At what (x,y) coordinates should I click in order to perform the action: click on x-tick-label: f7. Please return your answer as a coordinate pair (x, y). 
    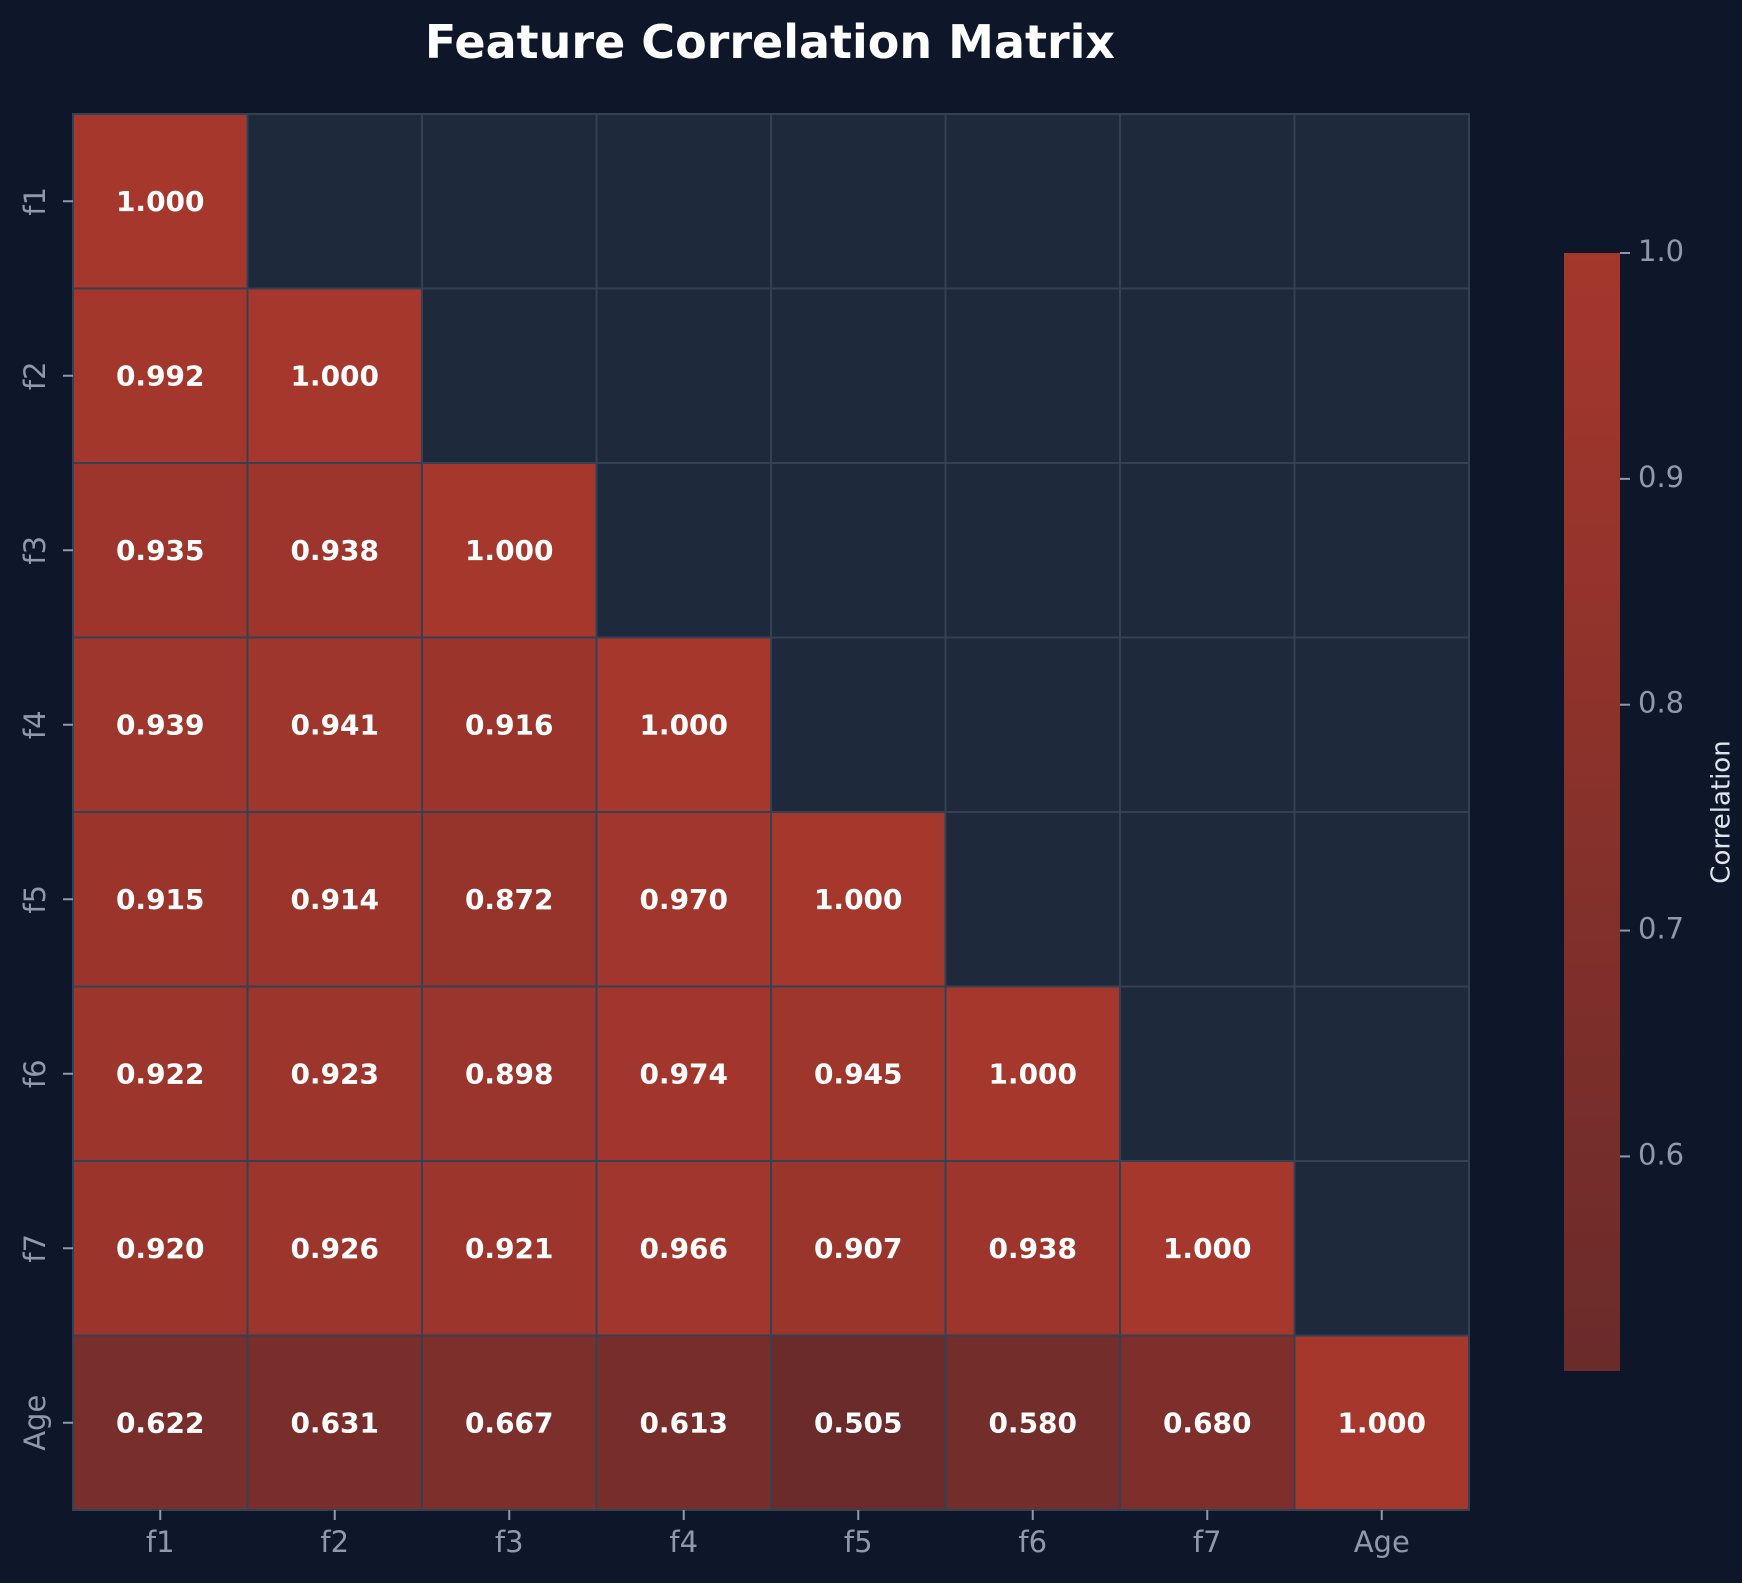
    Looking at the image, I should click on (1207, 1542).